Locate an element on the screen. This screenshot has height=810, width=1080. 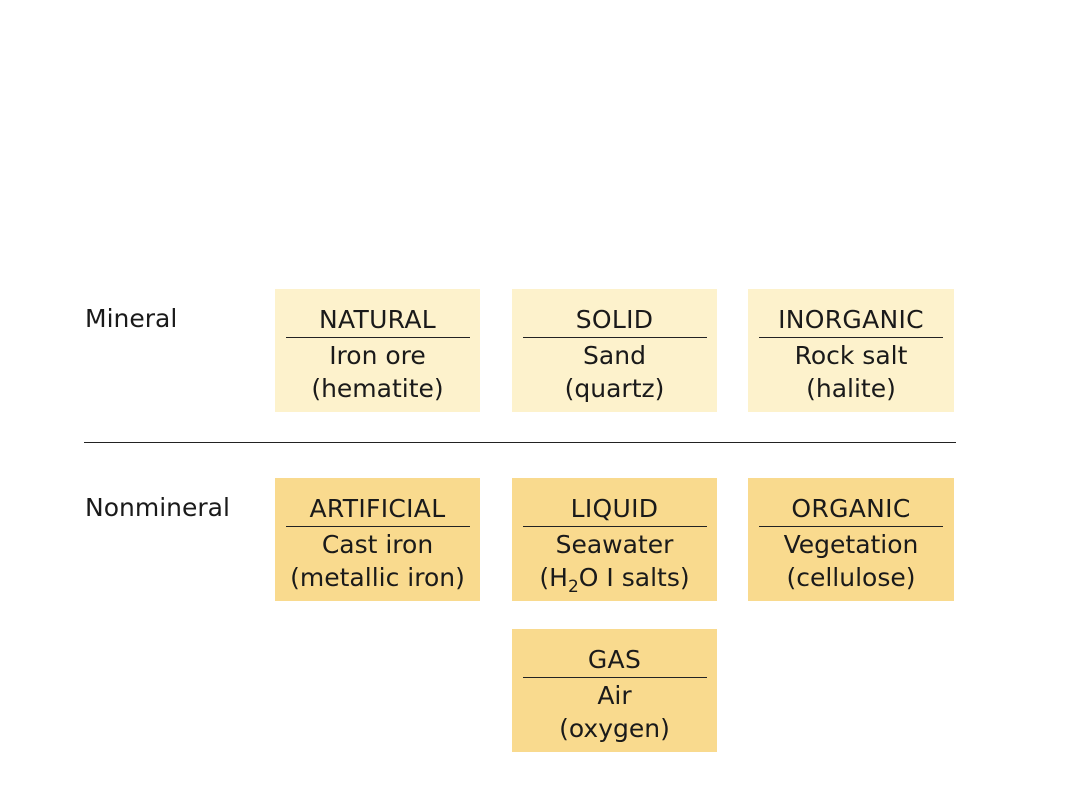
box-liquid-line2: (H2O I salts) is located at coordinates (614, 579).